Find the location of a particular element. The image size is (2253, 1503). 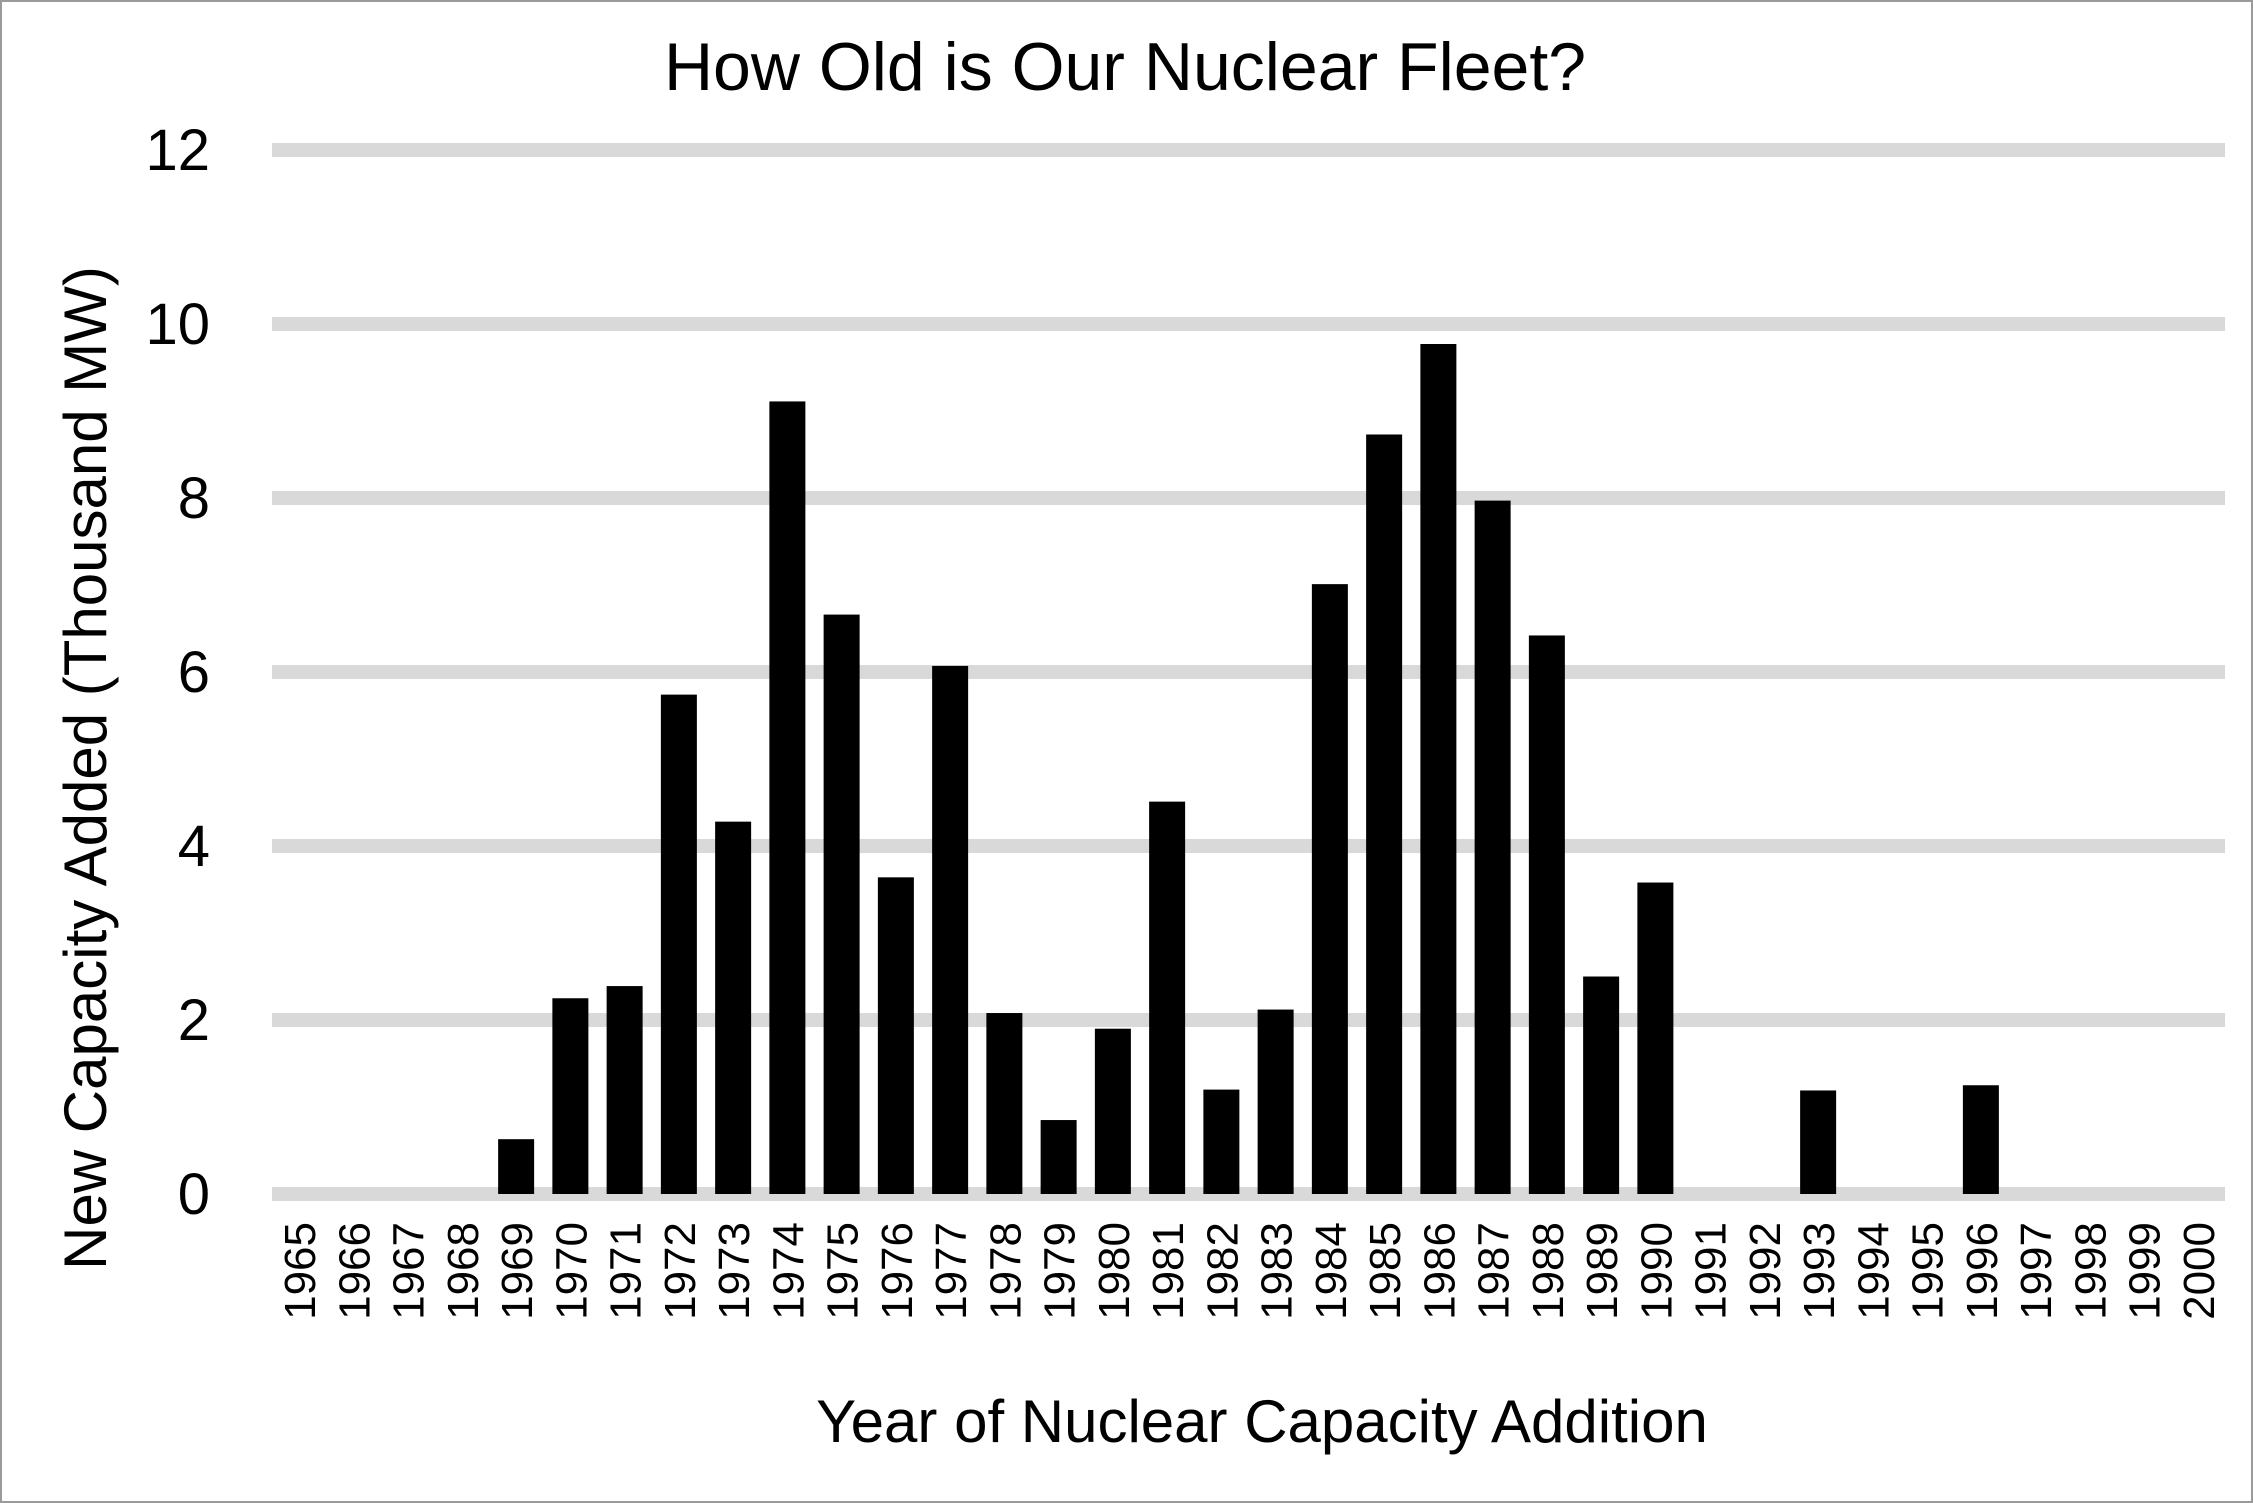

bar-1972 is located at coordinates (678, 944).